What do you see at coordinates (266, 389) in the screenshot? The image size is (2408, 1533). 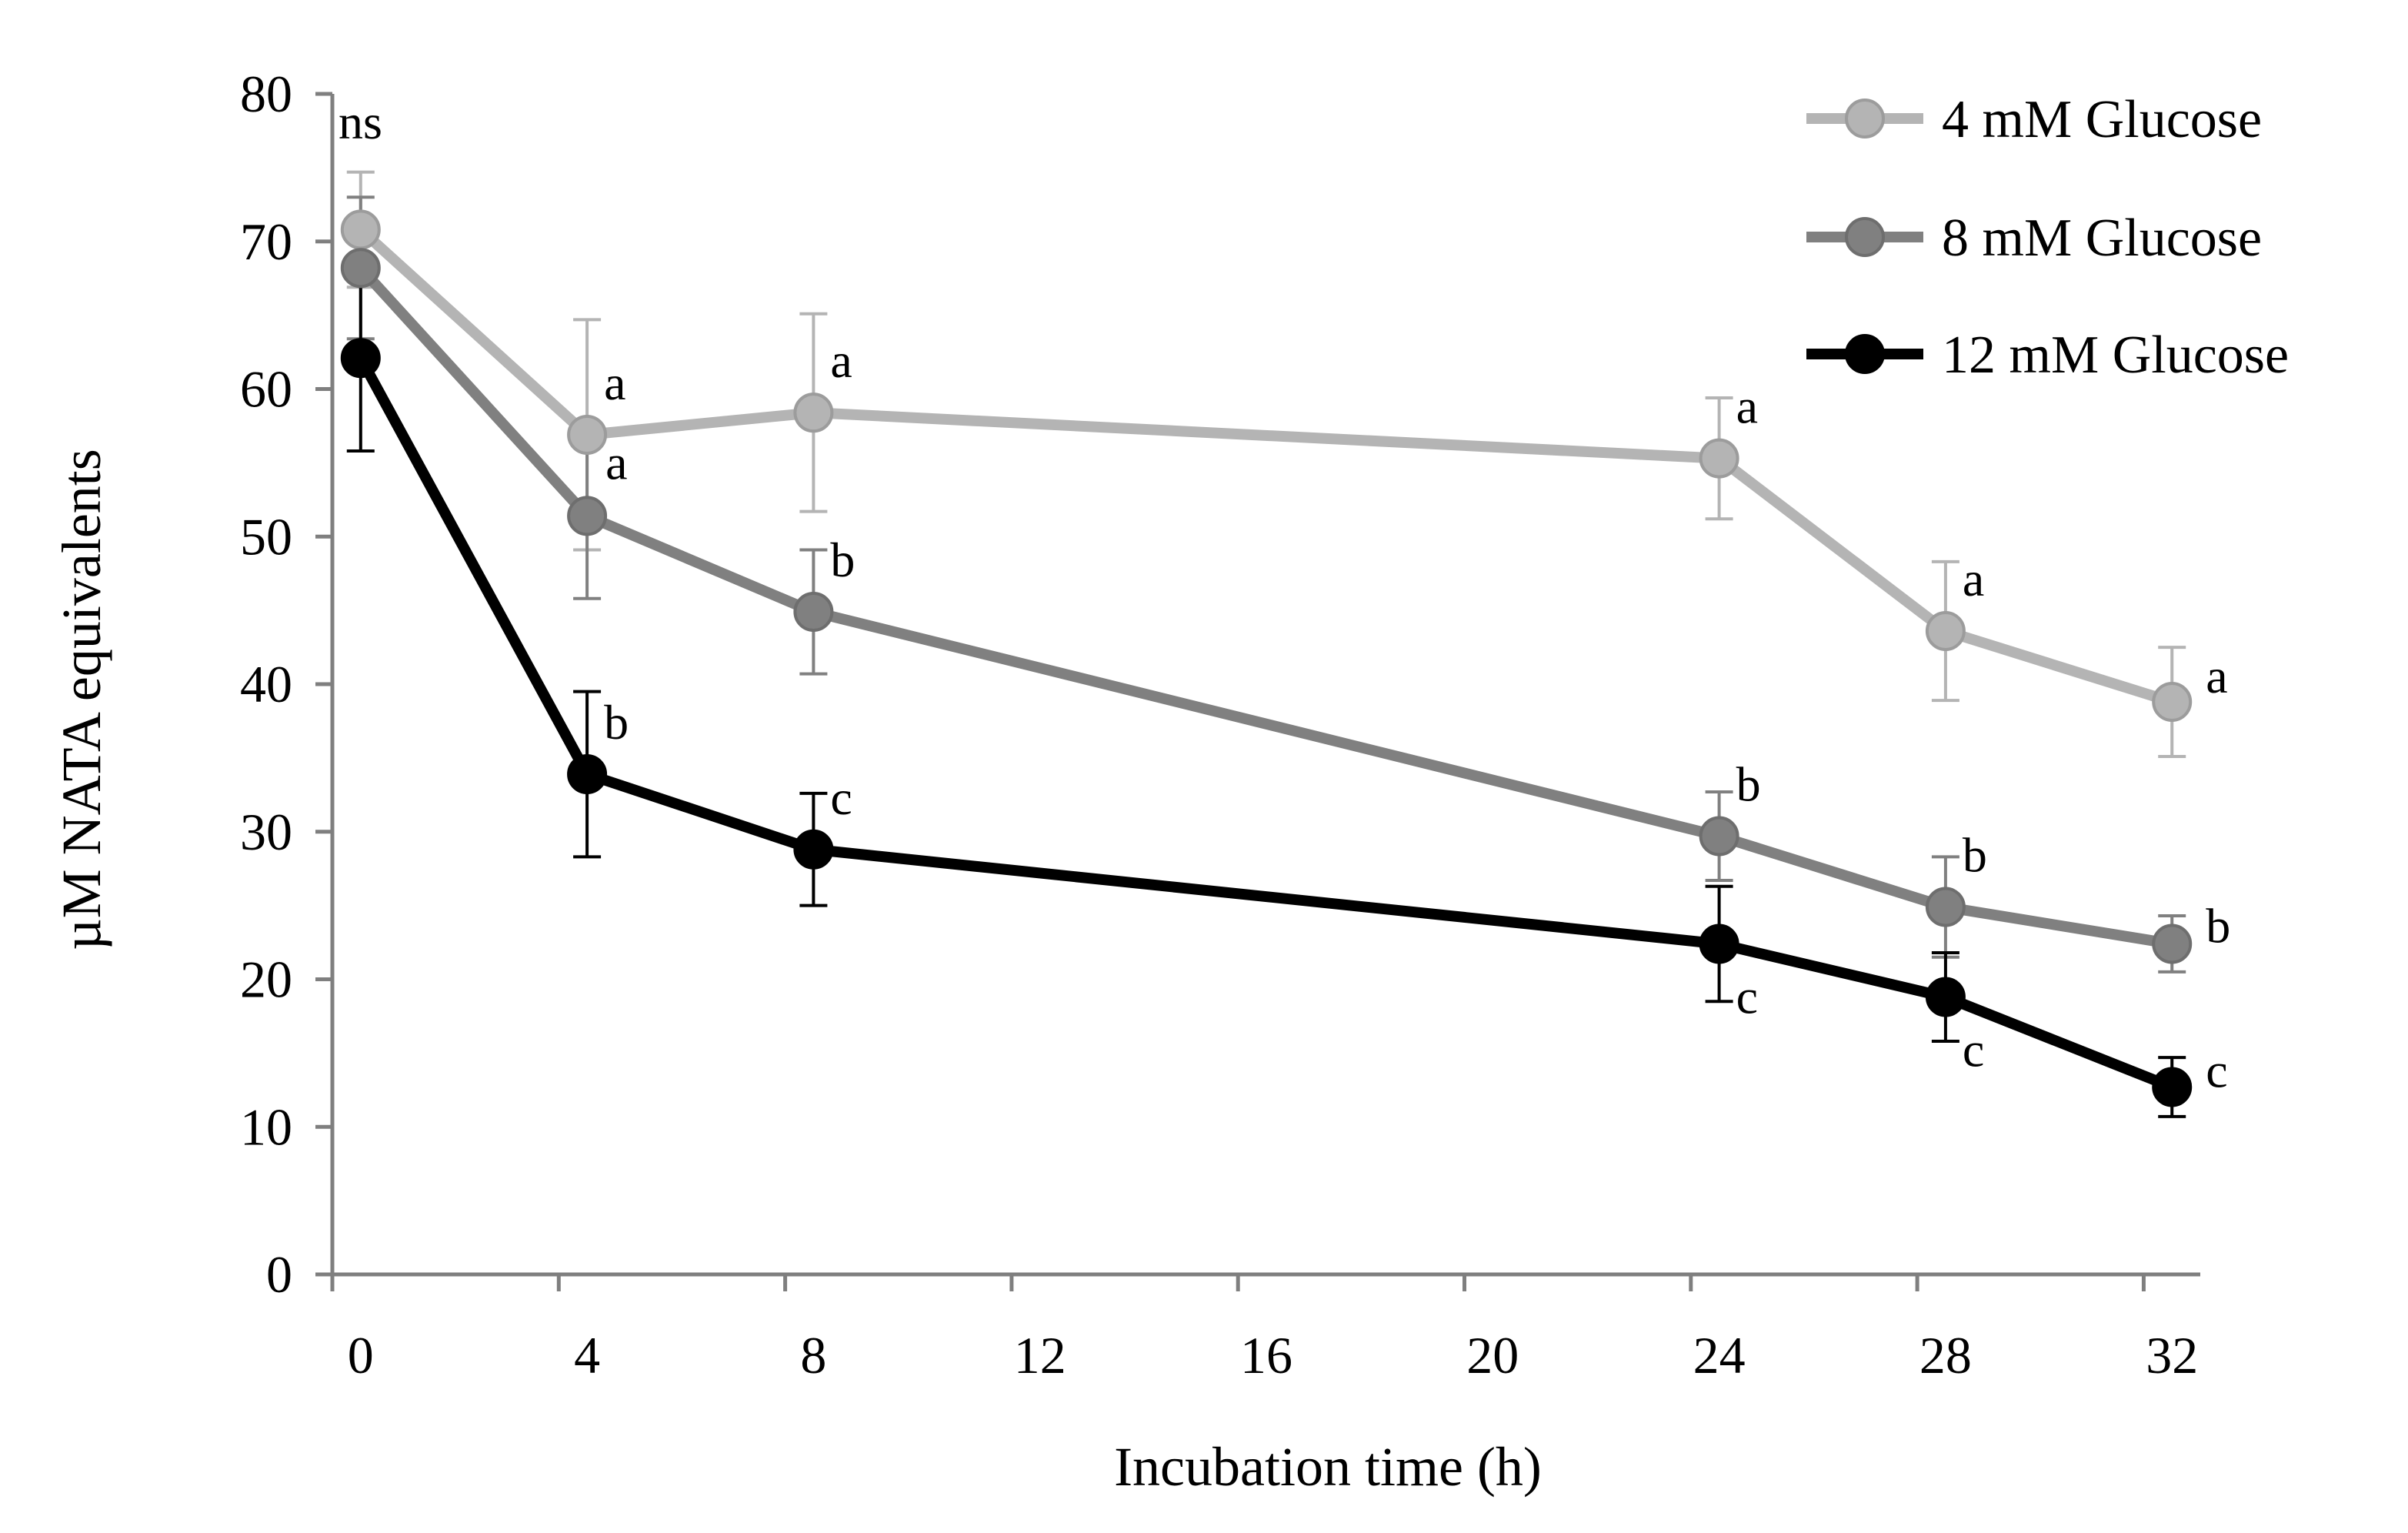 I see `y-tick-label: 60` at bounding box center [266, 389].